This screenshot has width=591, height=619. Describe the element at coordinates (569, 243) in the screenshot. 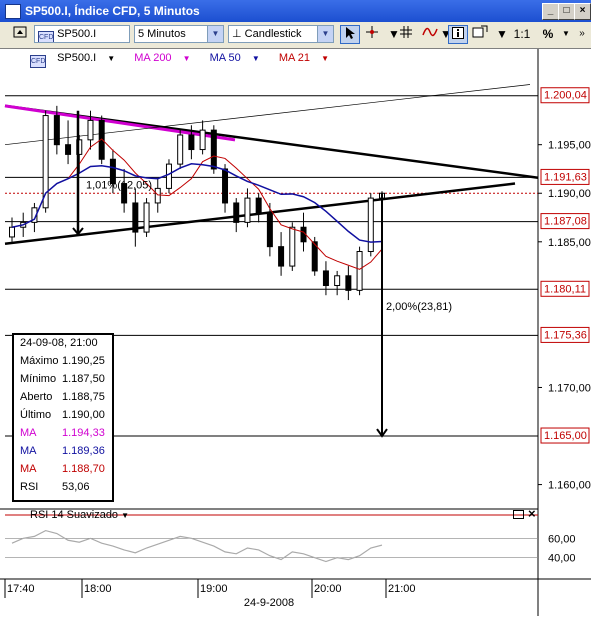

I see `price-tick-label: 1.185,00` at that location.